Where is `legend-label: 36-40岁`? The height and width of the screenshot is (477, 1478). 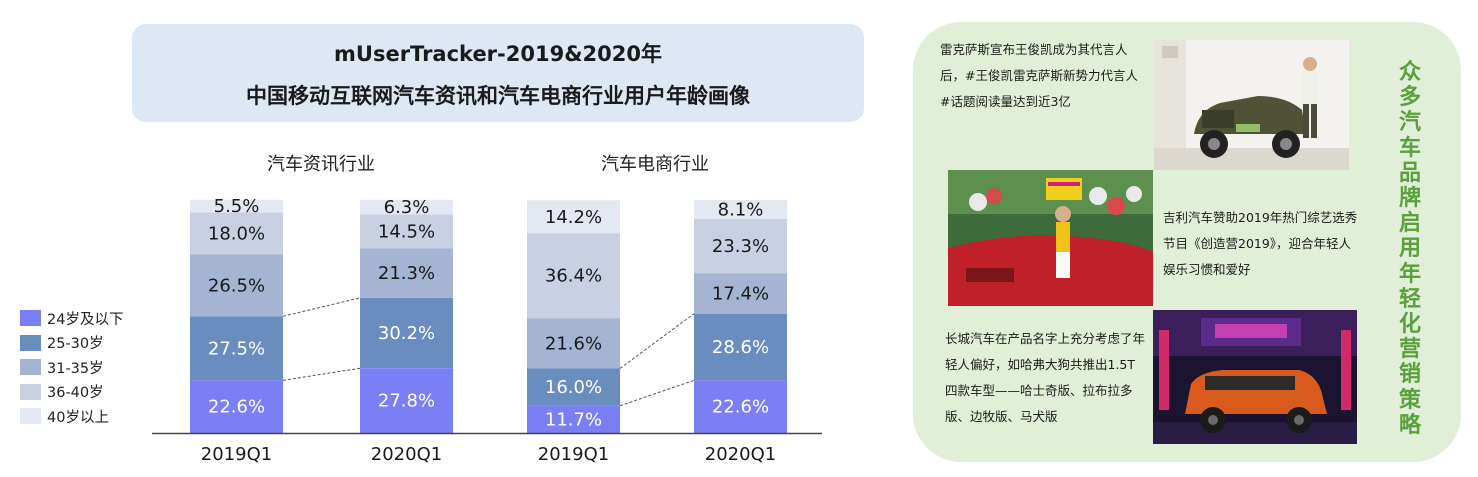 legend-label: 36-40岁 is located at coordinates (75, 393).